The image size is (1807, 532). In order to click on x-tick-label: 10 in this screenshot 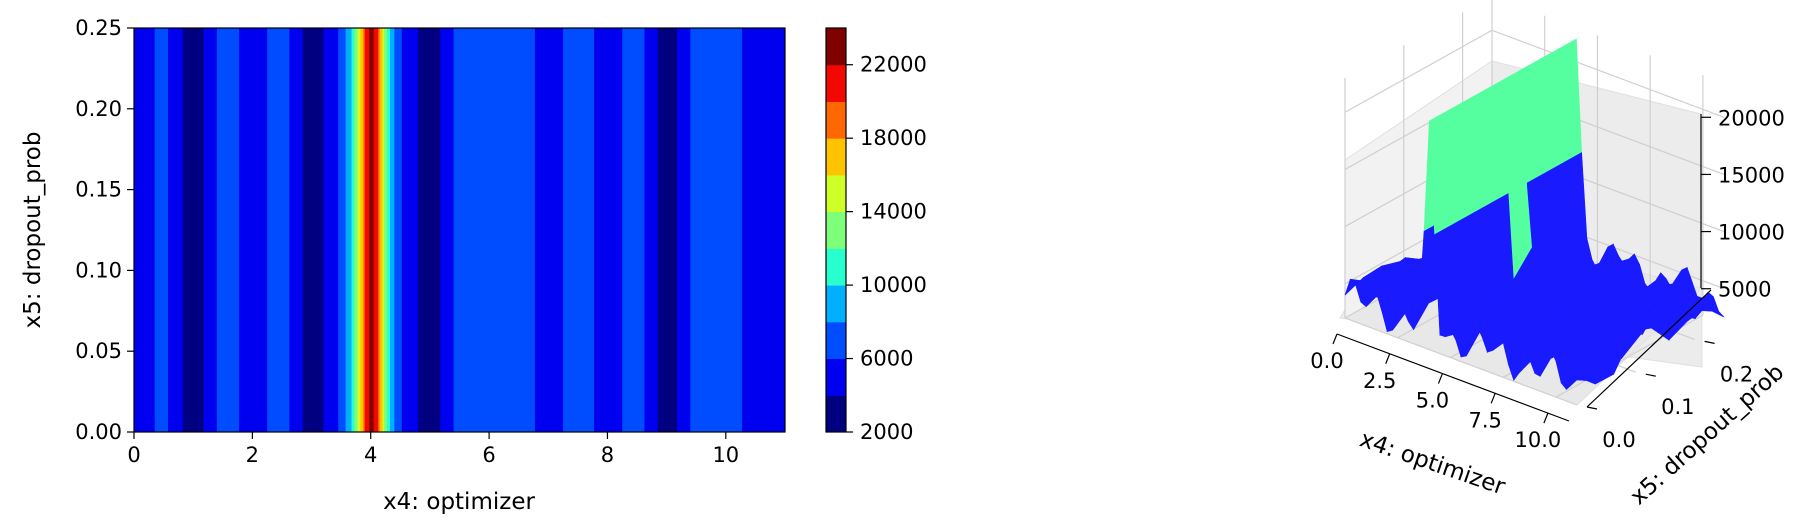, I will do `click(725, 455)`.